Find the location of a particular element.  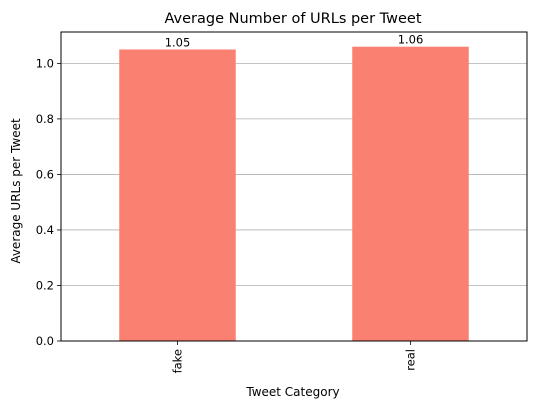

y-axis-label: Average URLs per Tweet is located at coordinates (16, 191).